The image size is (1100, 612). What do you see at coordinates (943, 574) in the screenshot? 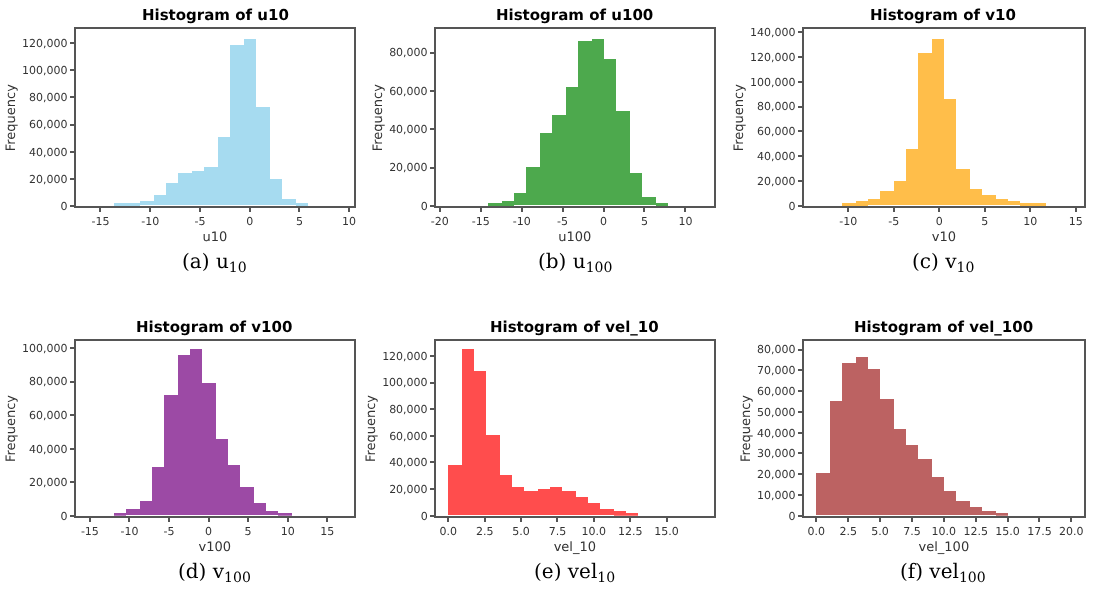
I see `text: (f) vel$_{100}$` at bounding box center [943, 574].